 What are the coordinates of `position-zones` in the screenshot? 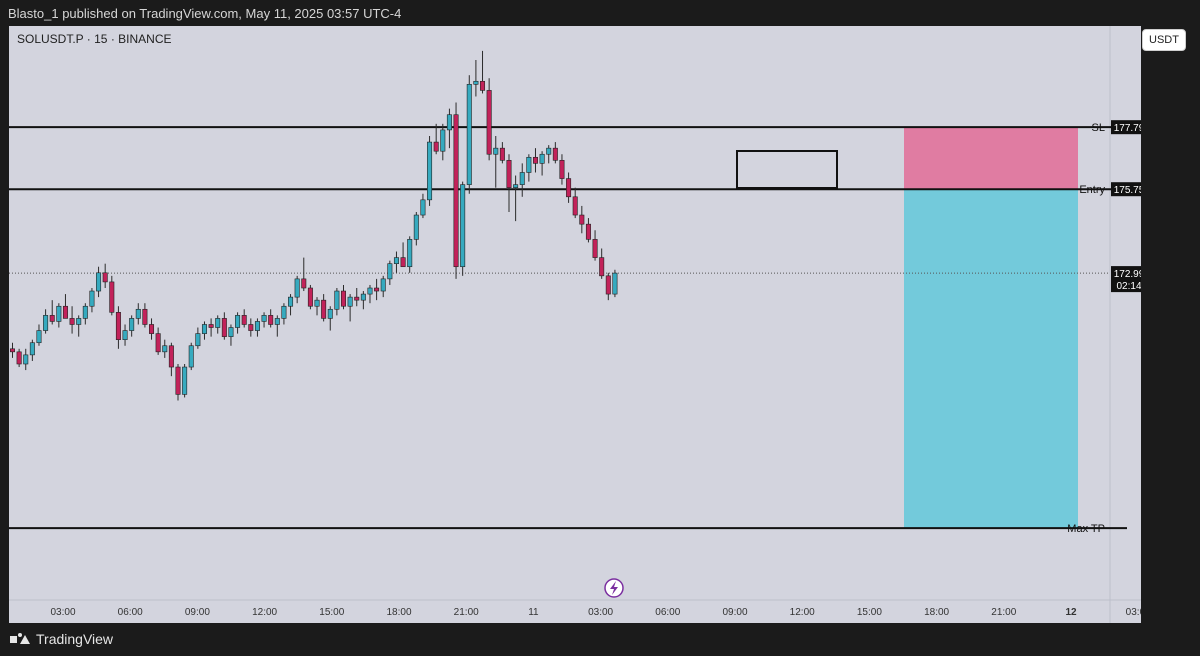 It's located at (991, 328).